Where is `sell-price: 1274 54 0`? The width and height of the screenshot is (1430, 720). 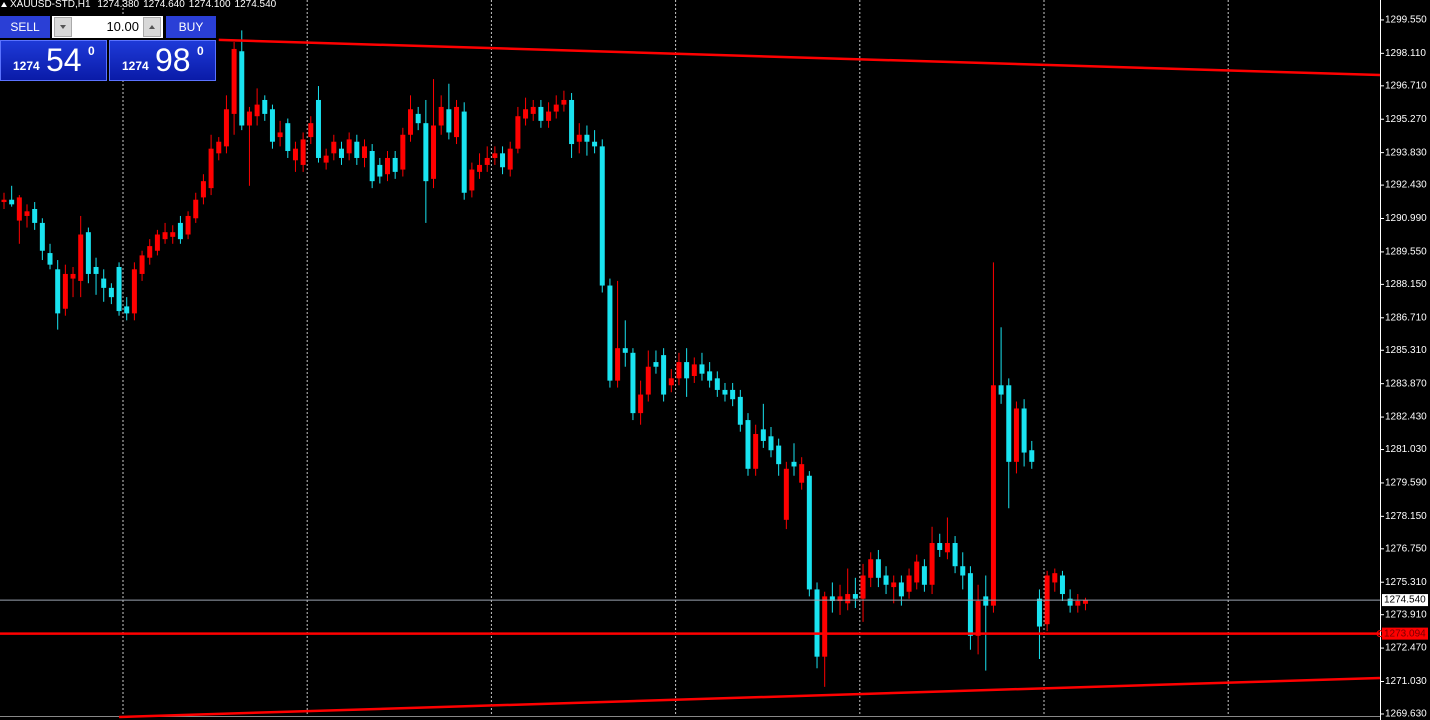
sell-price: 1274 54 0 is located at coordinates (53, 60).